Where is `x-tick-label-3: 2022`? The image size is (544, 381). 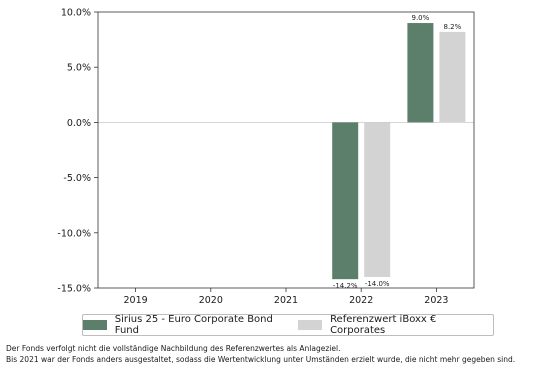
x-tick-label-3: 2022 is located at coordinates (361, 300).